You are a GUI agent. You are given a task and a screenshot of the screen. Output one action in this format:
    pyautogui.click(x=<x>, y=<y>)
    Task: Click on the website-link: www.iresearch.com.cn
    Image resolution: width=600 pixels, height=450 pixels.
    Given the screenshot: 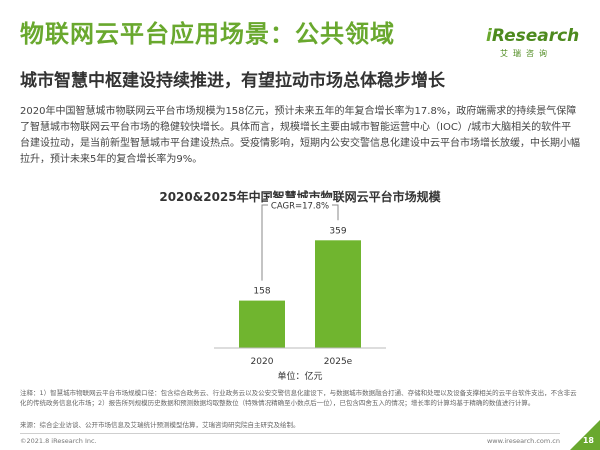 What is the action you would take?
    pyautogui.click(x=523, y=441)
    